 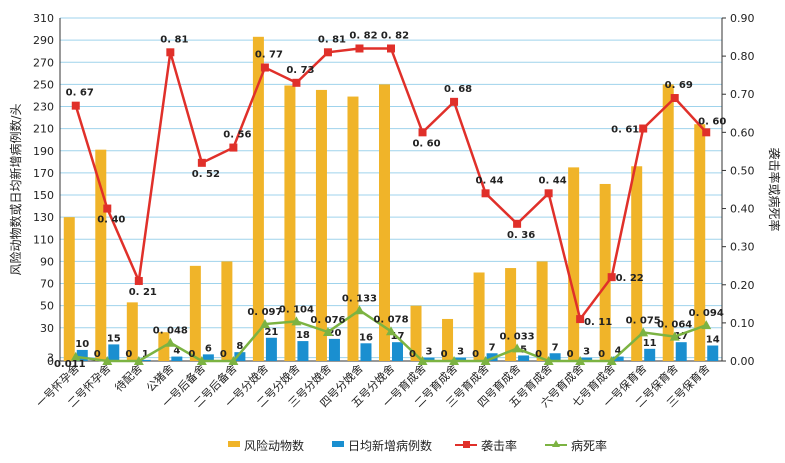 I want to click on bar-label-daily-new-cases: 14, so click(x=713, y=340).